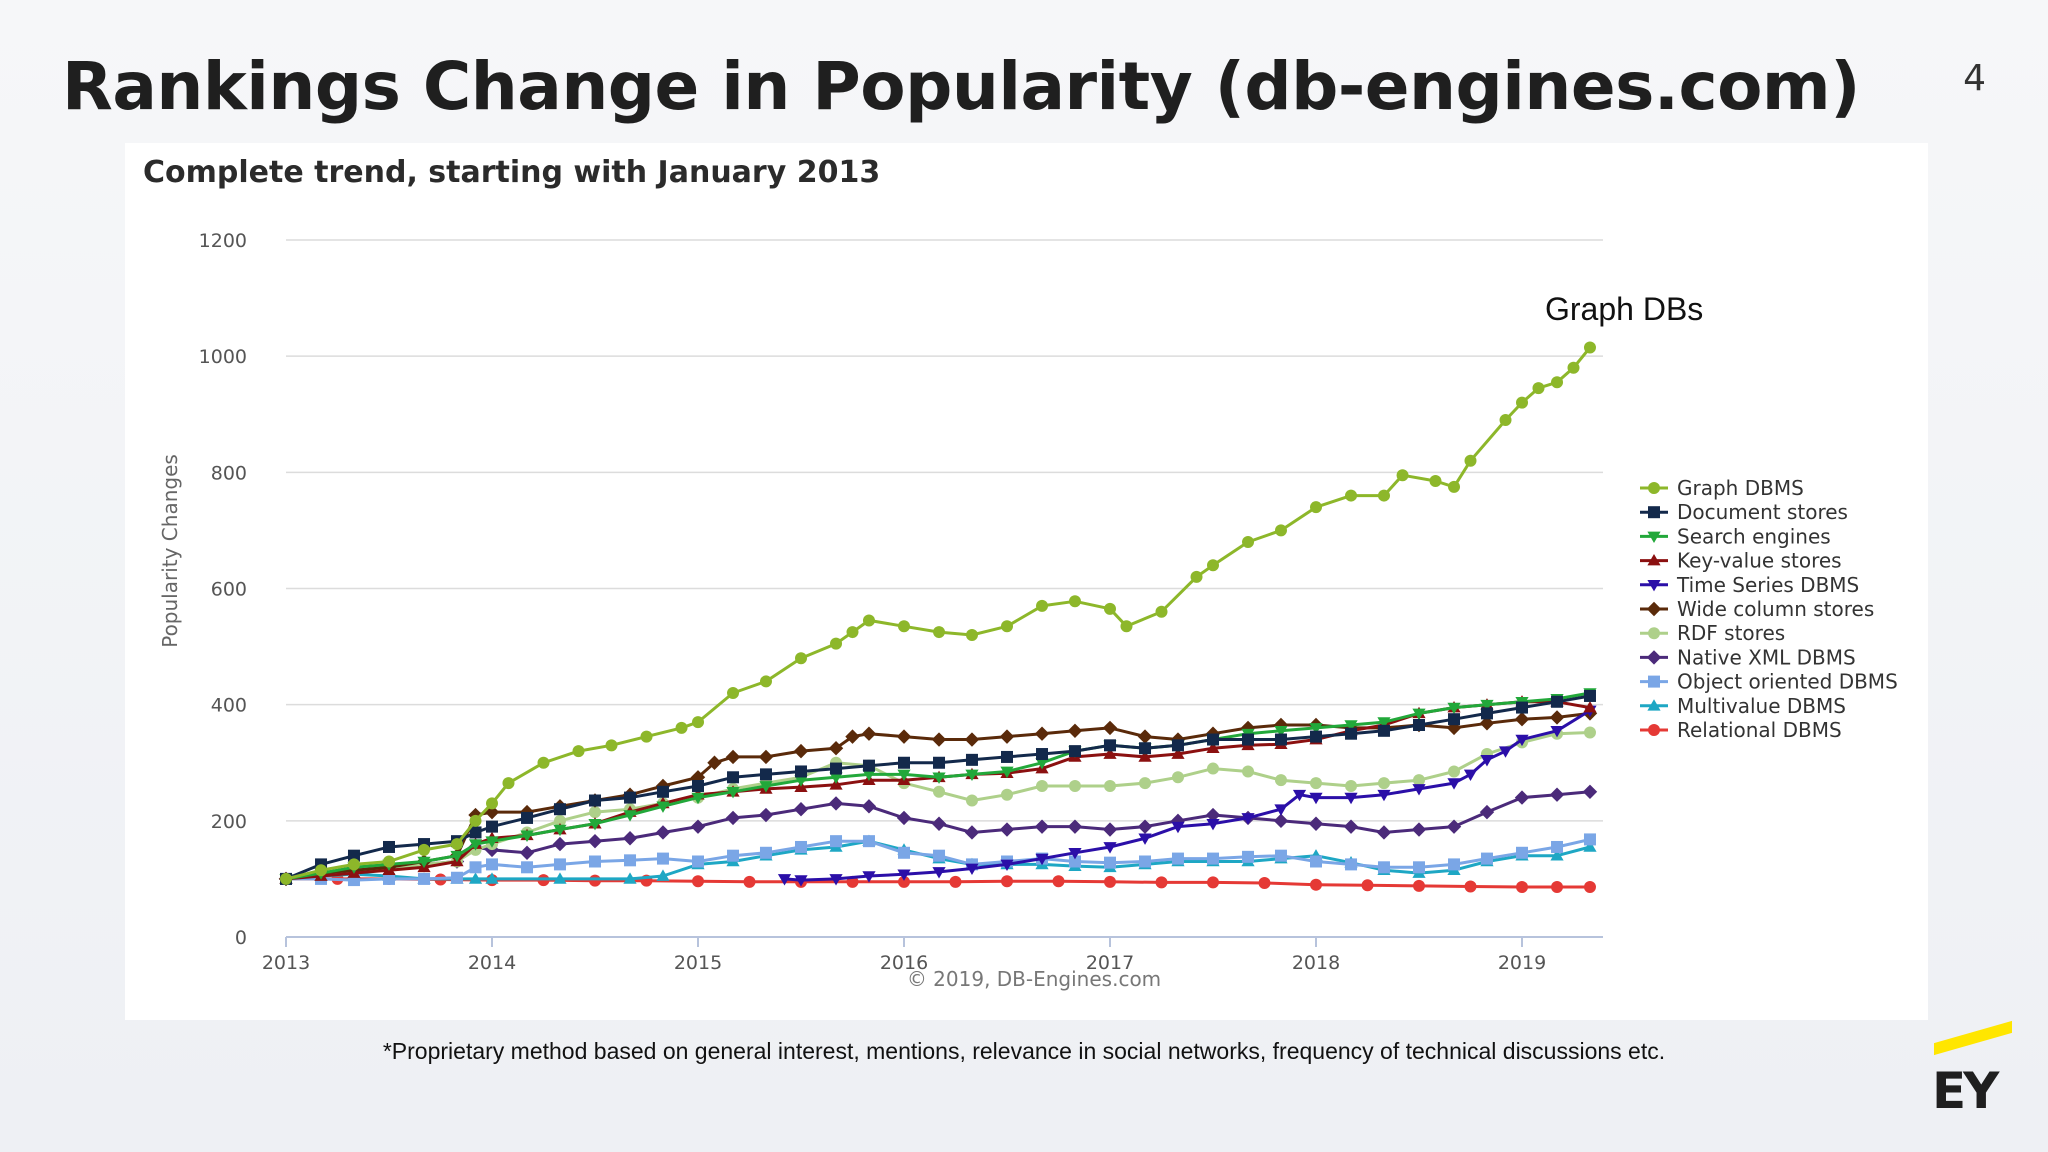 The width and height of the screenshot is (2048, 1152). Describe the element at coordinates (492, 963) in the screenshot. I see `x-tick-label: 2014` at that location.